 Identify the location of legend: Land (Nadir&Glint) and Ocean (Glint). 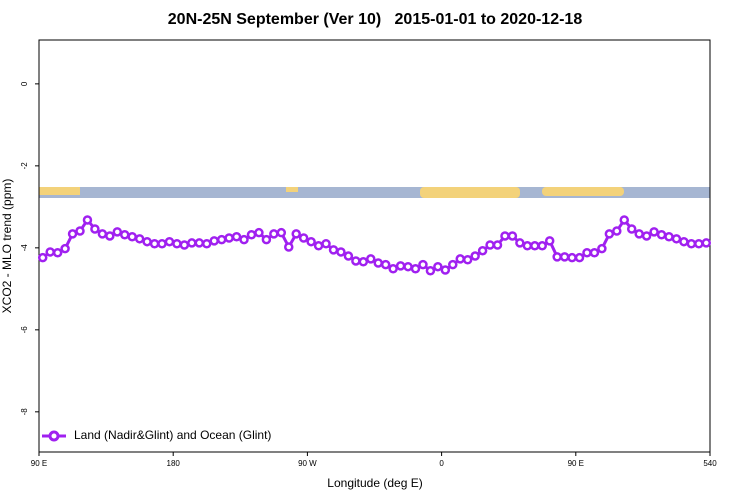
(156, 435).